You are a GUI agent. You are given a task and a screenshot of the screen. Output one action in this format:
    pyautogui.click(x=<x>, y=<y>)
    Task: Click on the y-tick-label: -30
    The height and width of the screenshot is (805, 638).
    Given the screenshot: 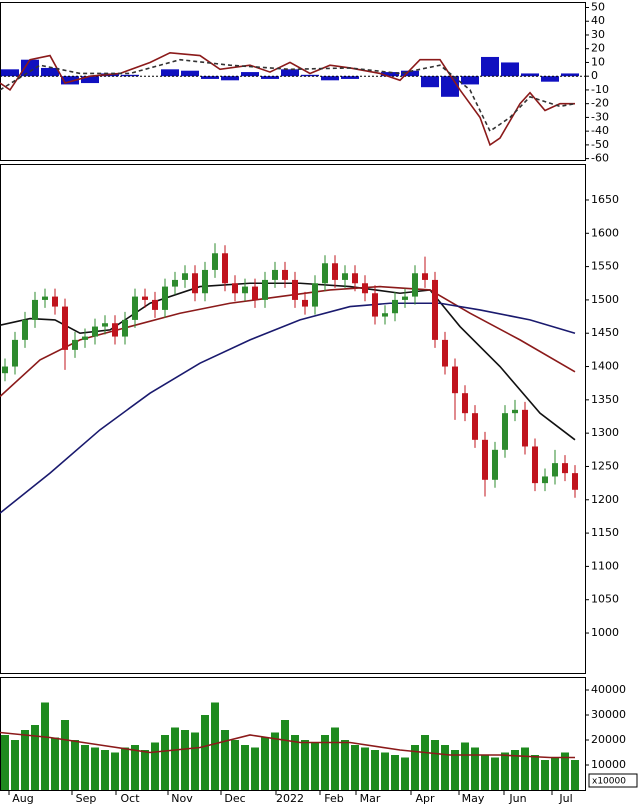 What is the action you would take?
    pyautogui.click(x=600, y=116)
    